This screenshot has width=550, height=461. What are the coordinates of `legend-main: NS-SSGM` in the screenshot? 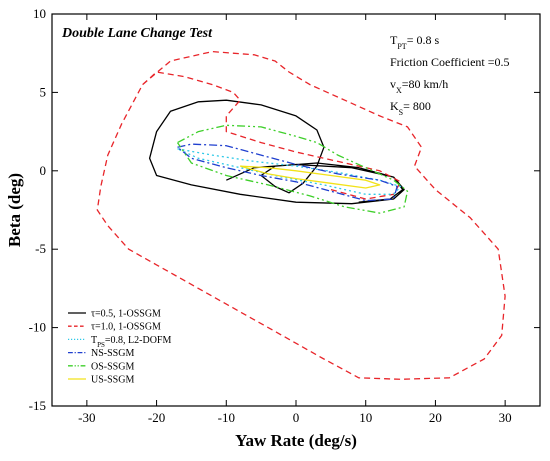 It's located at (112, 353).